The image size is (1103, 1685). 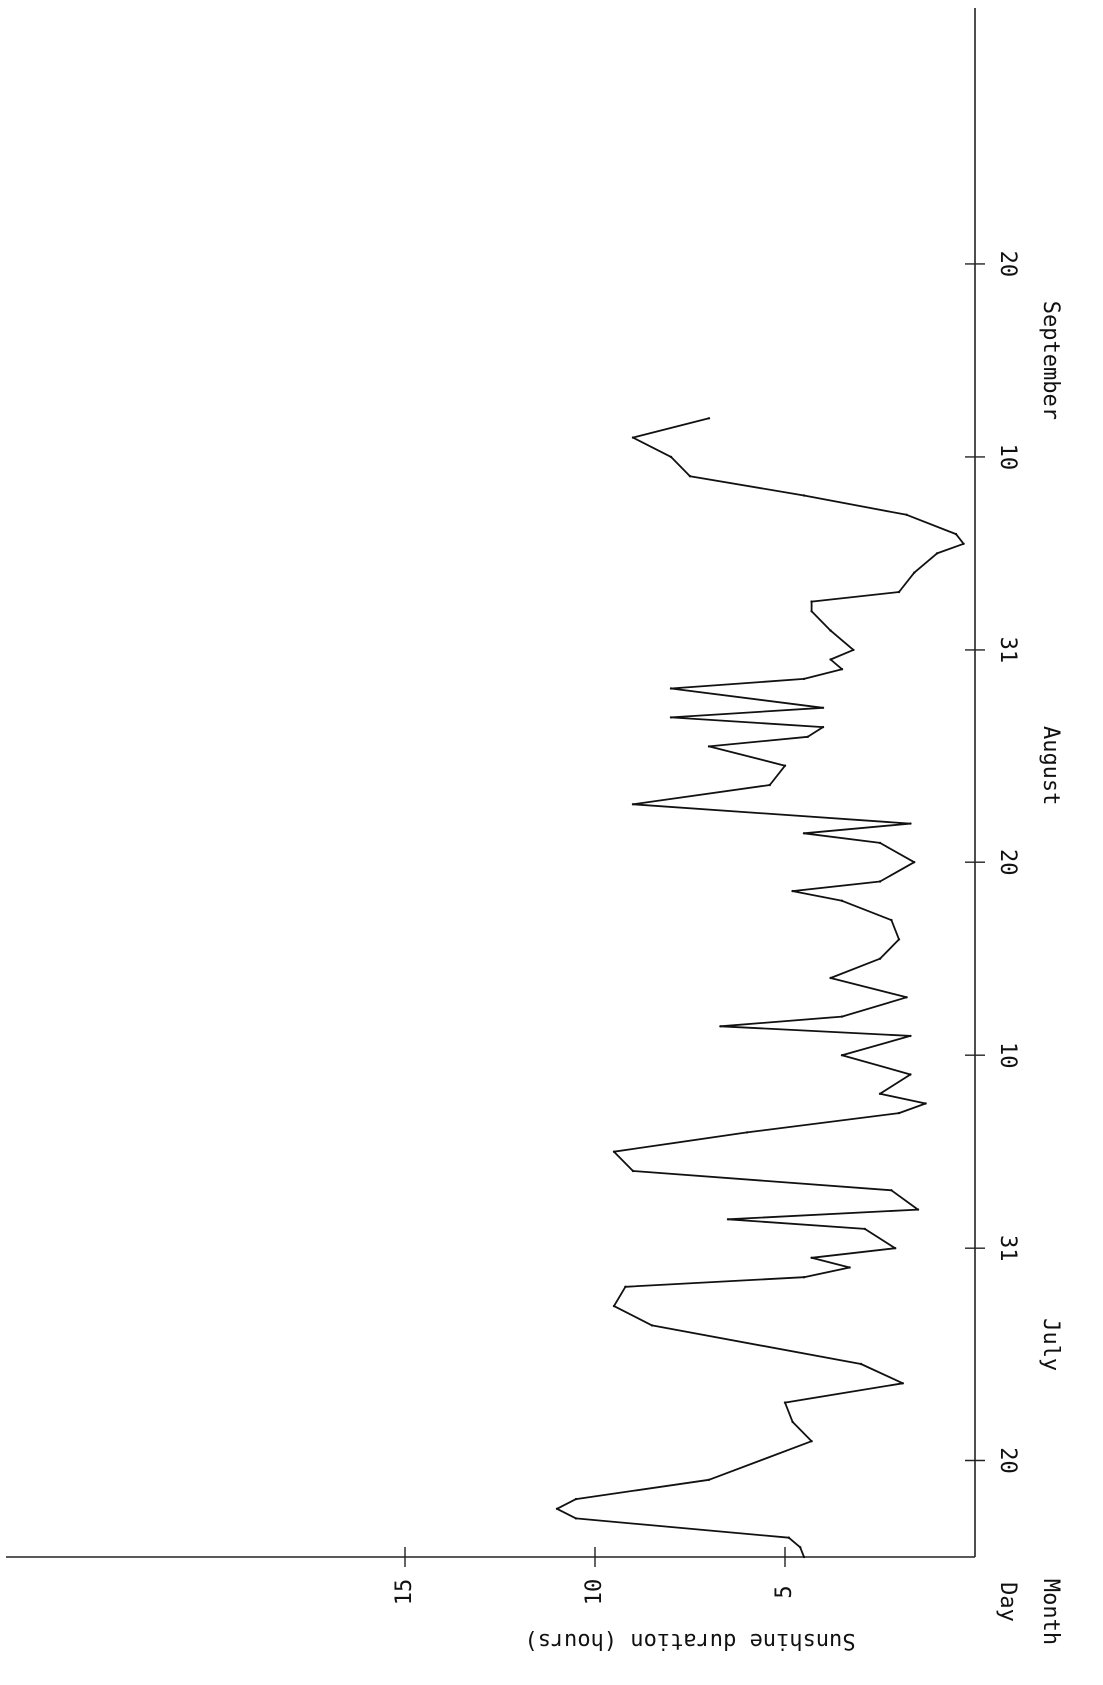 What do you see at coordinates (1007, 862) in the screenshot?
I see `day-tick-label-3: 20` at bounding box center [1007, 862].